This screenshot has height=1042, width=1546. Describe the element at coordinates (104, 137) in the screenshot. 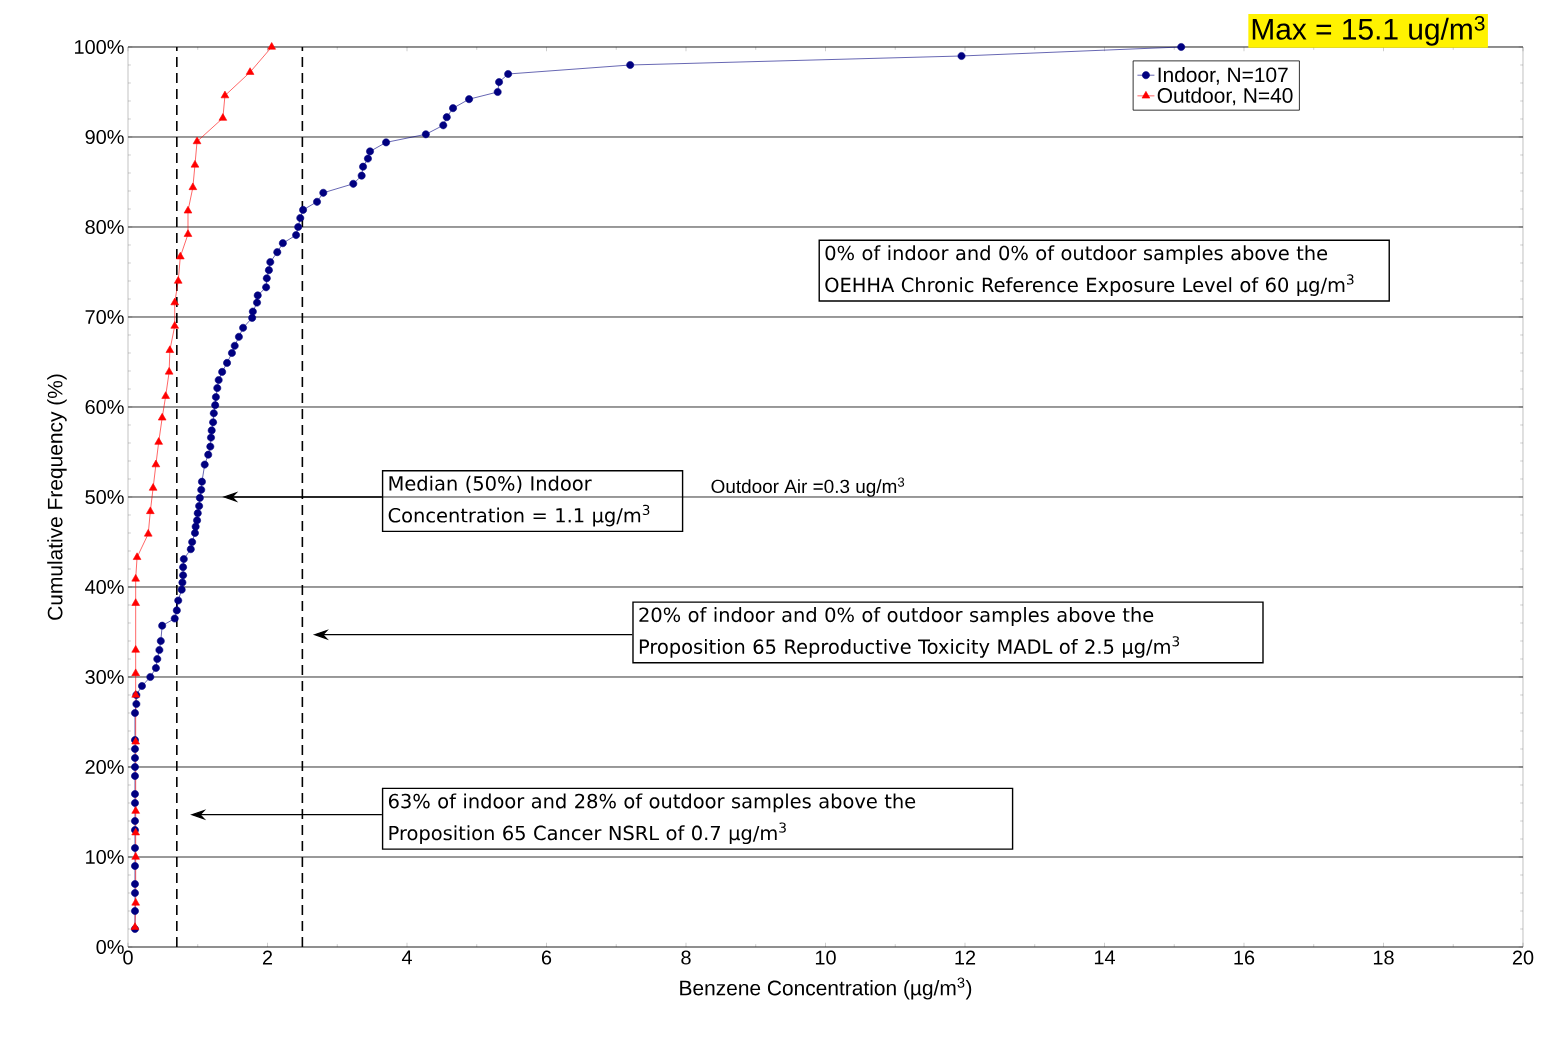

I see `y-tick-label: 90%` at that location.